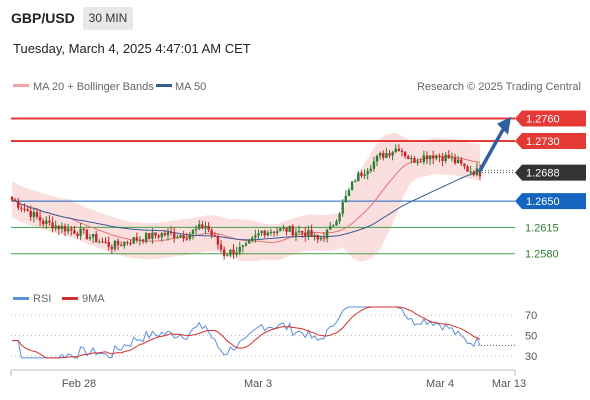 The height and width of the screenshot is (400, 590). What do you see at coordinates (108, 18) in the screenshot?
I see `interval-badge: 30 MIN` at bounding box center [108, 18].